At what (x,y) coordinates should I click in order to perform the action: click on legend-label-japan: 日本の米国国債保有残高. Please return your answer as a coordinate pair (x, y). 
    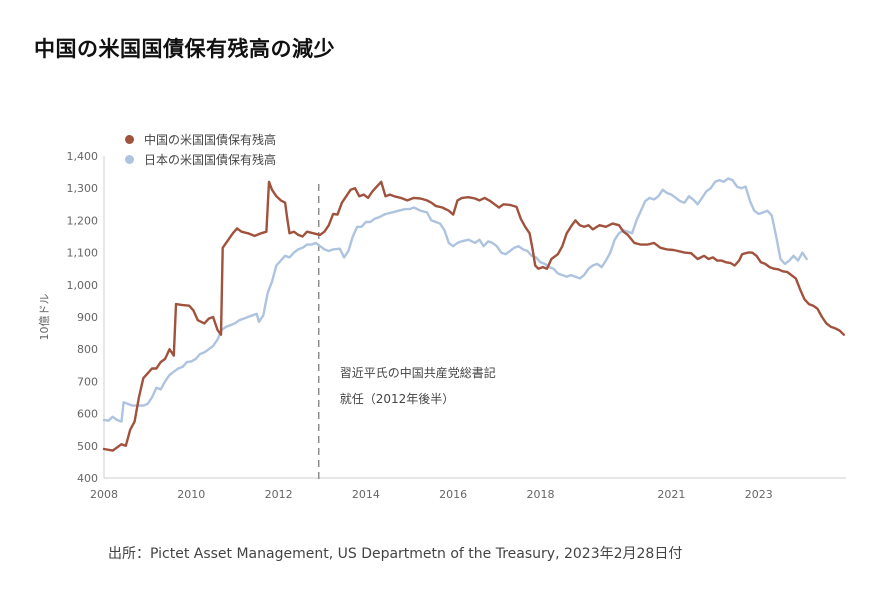
    Looking at the image, I should click on (210, 159).